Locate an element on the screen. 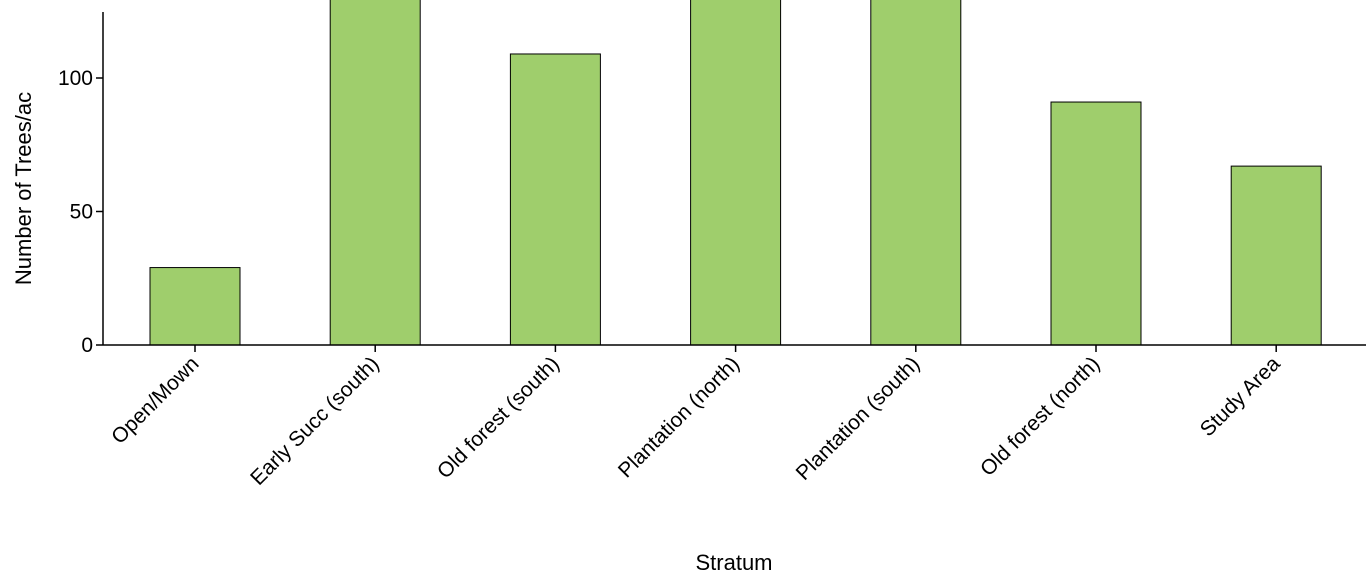 This screenshot has height=579, width=1369. y-tick-label: 100 is located at coordinates (75, 78).